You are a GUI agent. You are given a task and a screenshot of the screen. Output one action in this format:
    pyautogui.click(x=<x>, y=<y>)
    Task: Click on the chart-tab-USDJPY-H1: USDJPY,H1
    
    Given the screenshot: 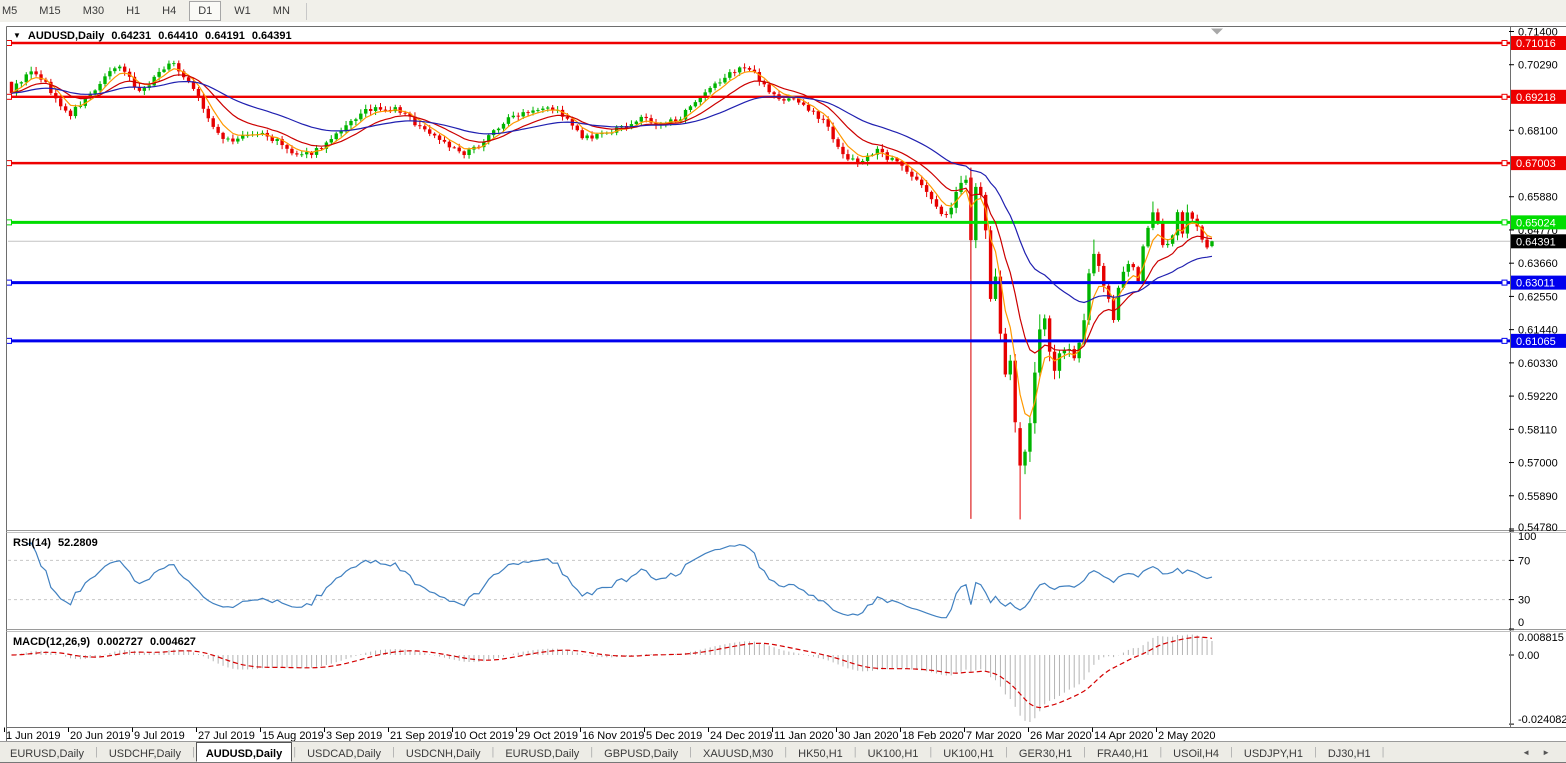 What is the action you would take?
    pyautogui.click(x=1273, y=753)
    